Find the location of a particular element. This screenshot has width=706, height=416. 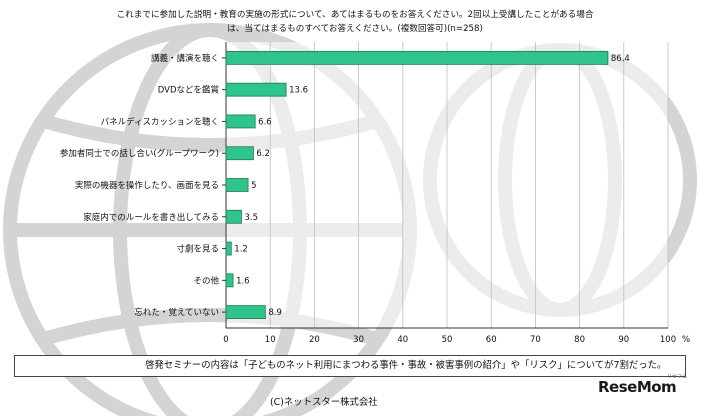

x-tick-label: 30 is located at coordinates (358, 340).